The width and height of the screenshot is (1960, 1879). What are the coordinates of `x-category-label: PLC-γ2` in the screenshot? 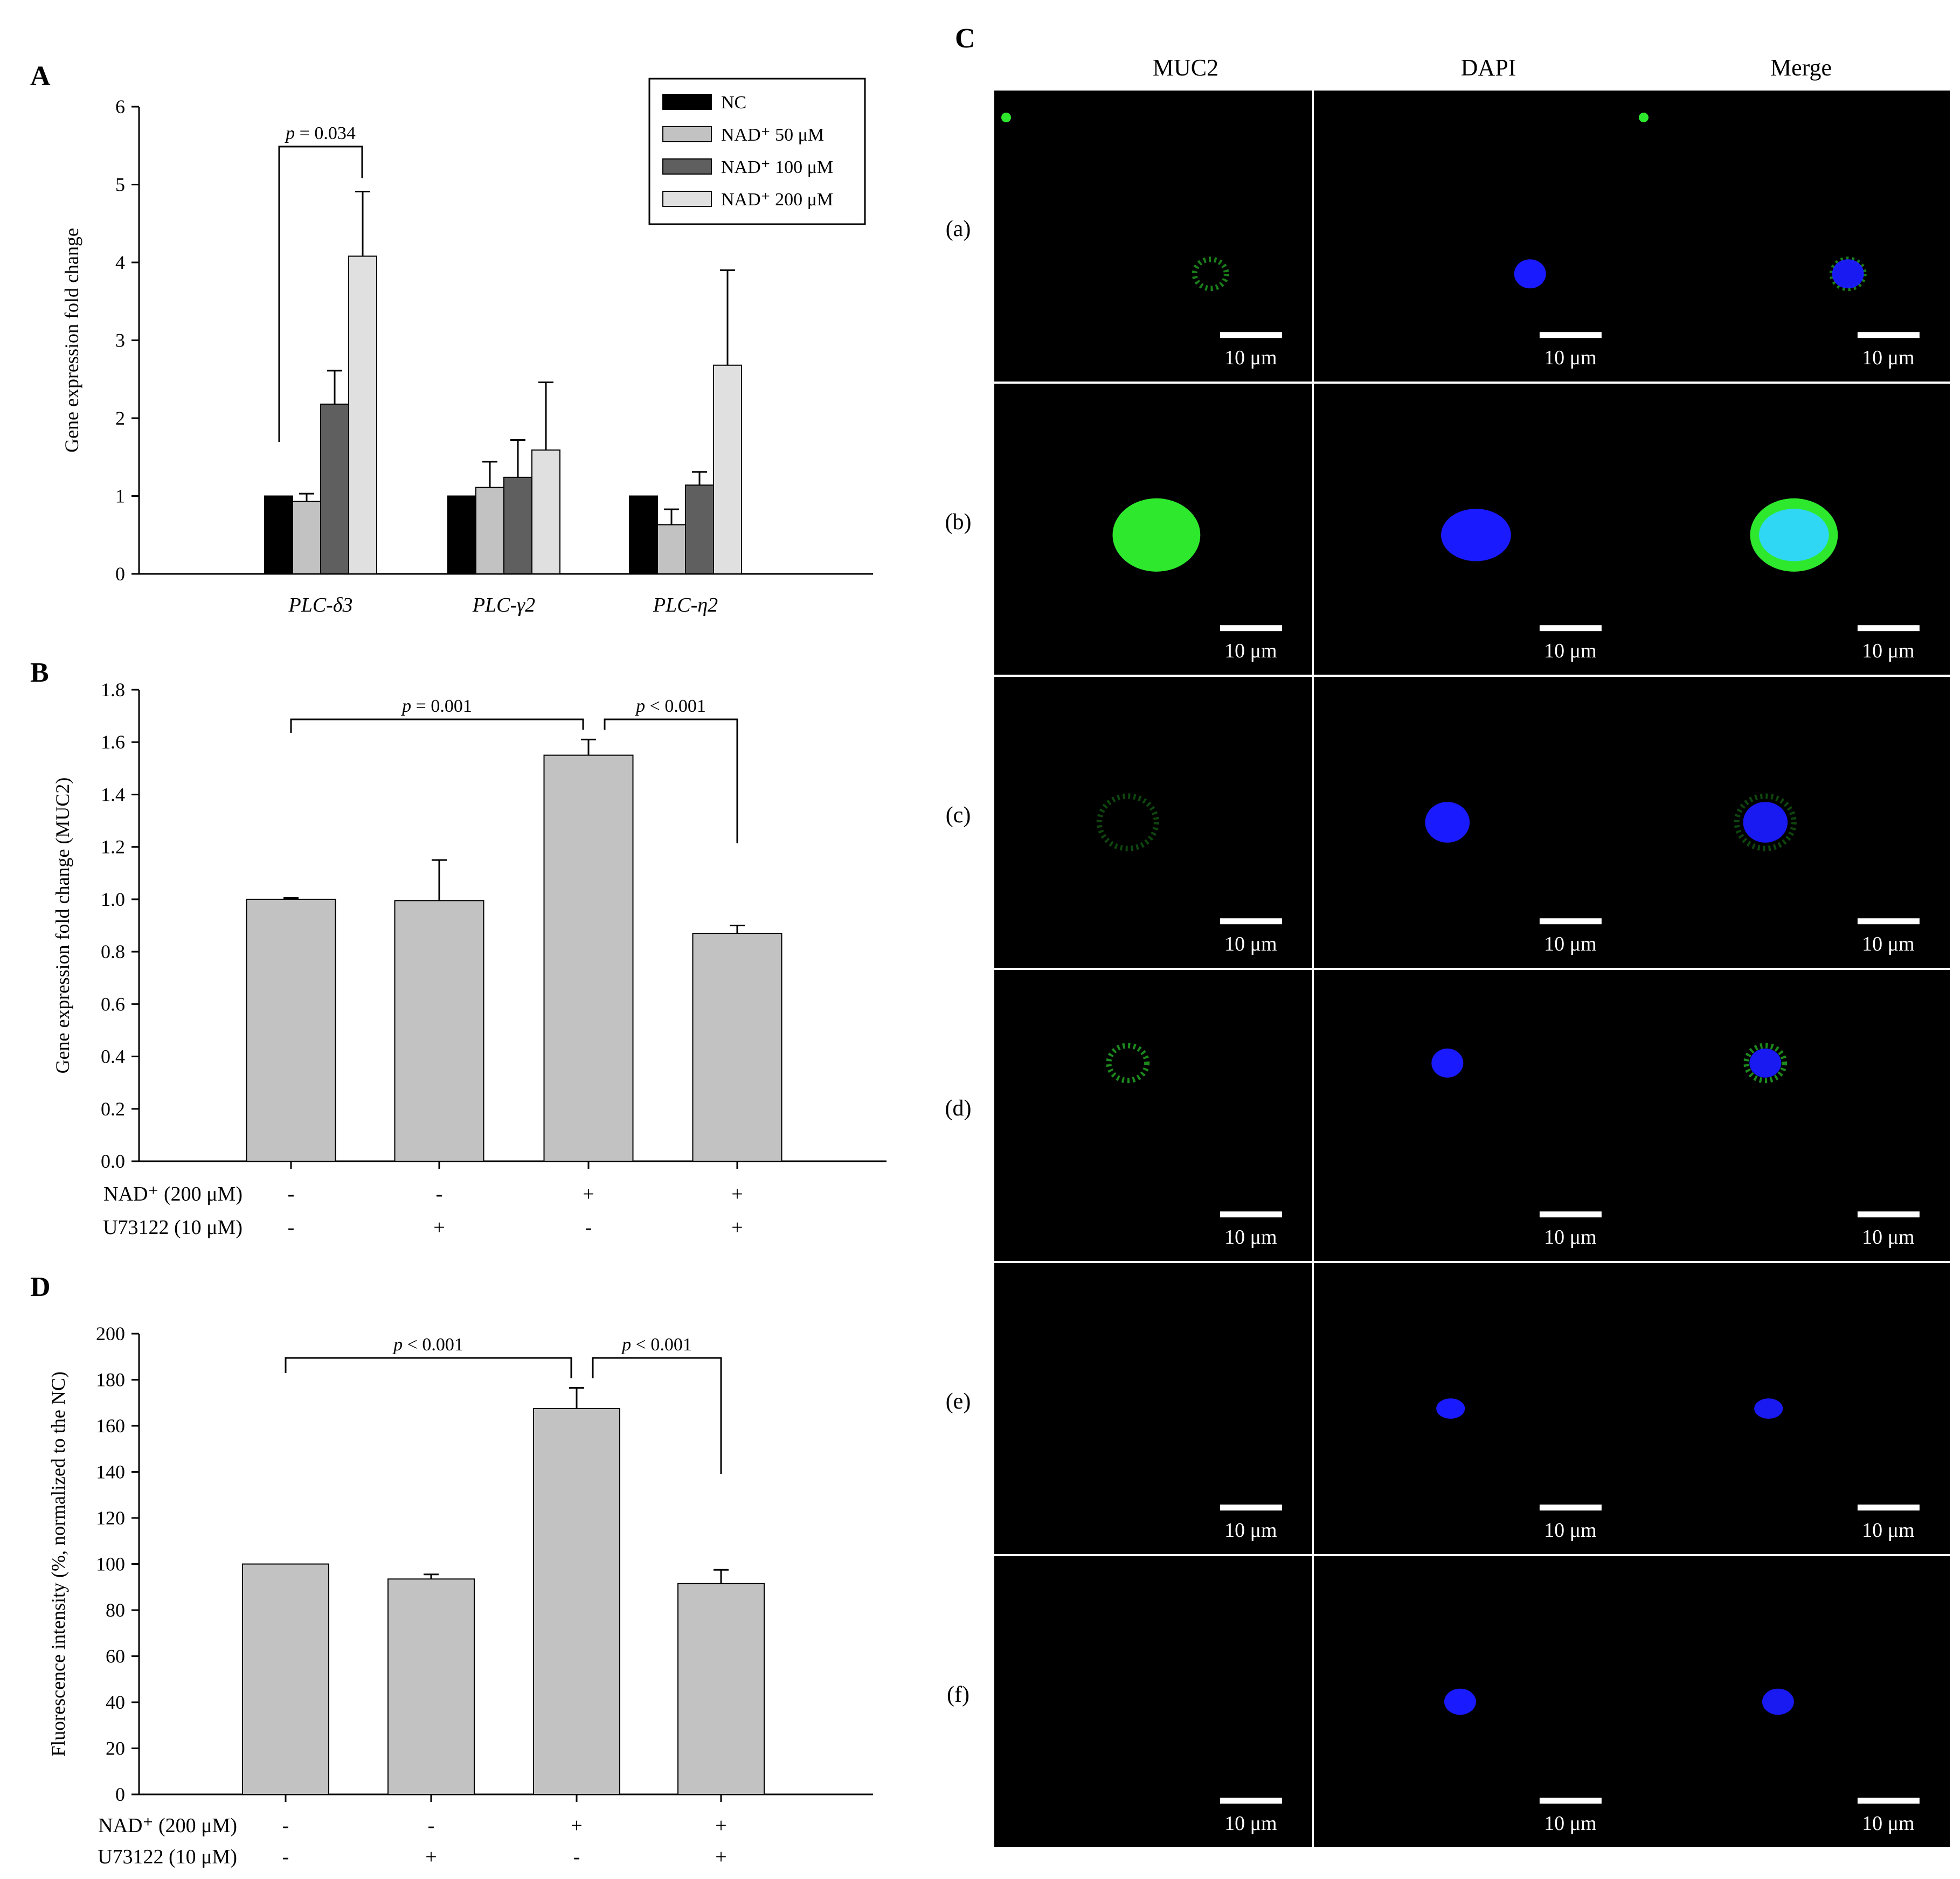 It's located at (503, 605).